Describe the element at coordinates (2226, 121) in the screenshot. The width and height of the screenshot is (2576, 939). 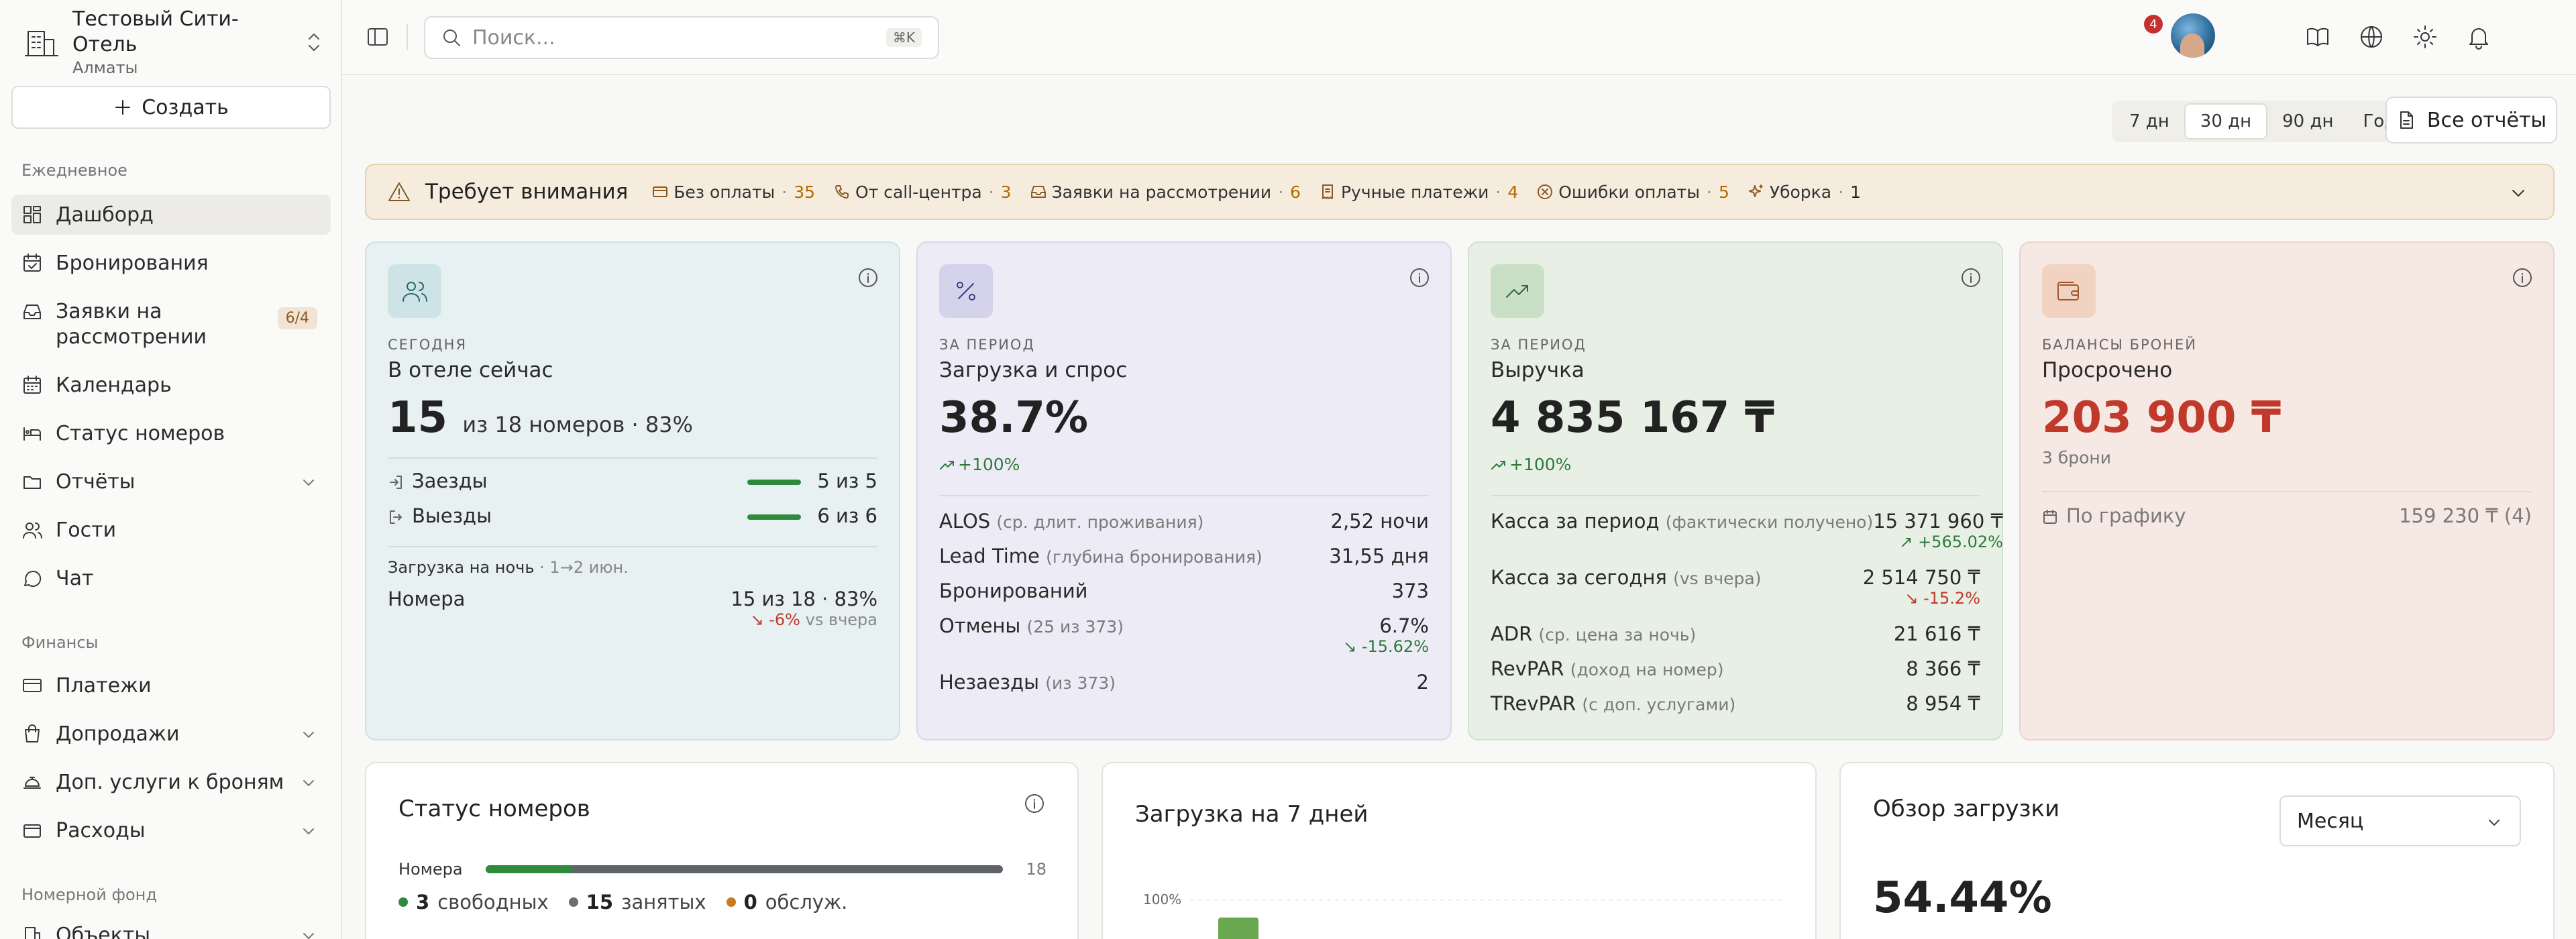
I see `period-30d: 30 дн` at that location.